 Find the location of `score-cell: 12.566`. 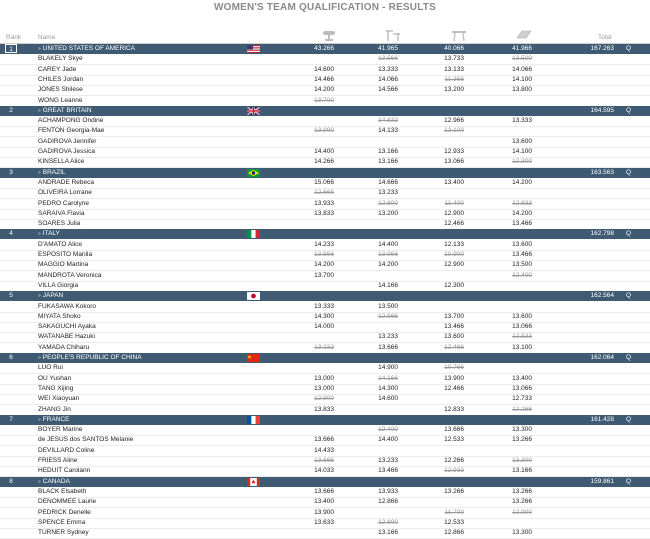

score-cell: 12.566 is located at coordinates (388, 316).